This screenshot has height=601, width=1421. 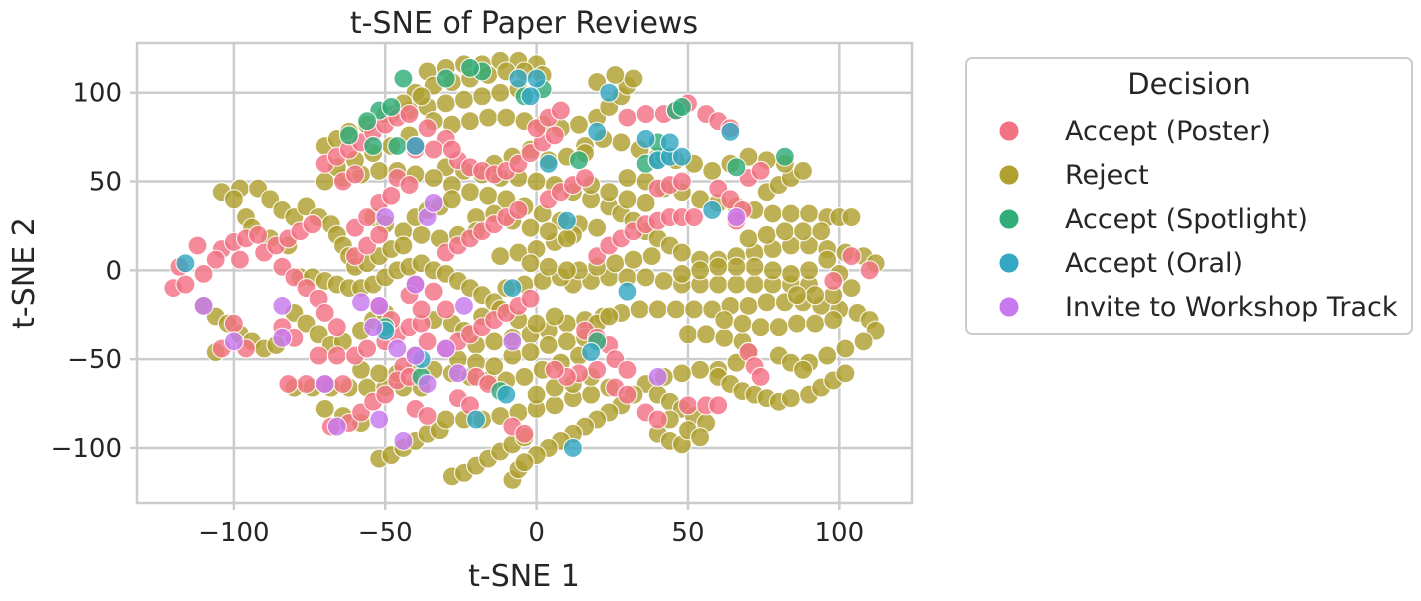 What do you see at coordinates (233, 533) in the screenshot?
I see `x-tick-label: −100` at bounding box center [233, 533].